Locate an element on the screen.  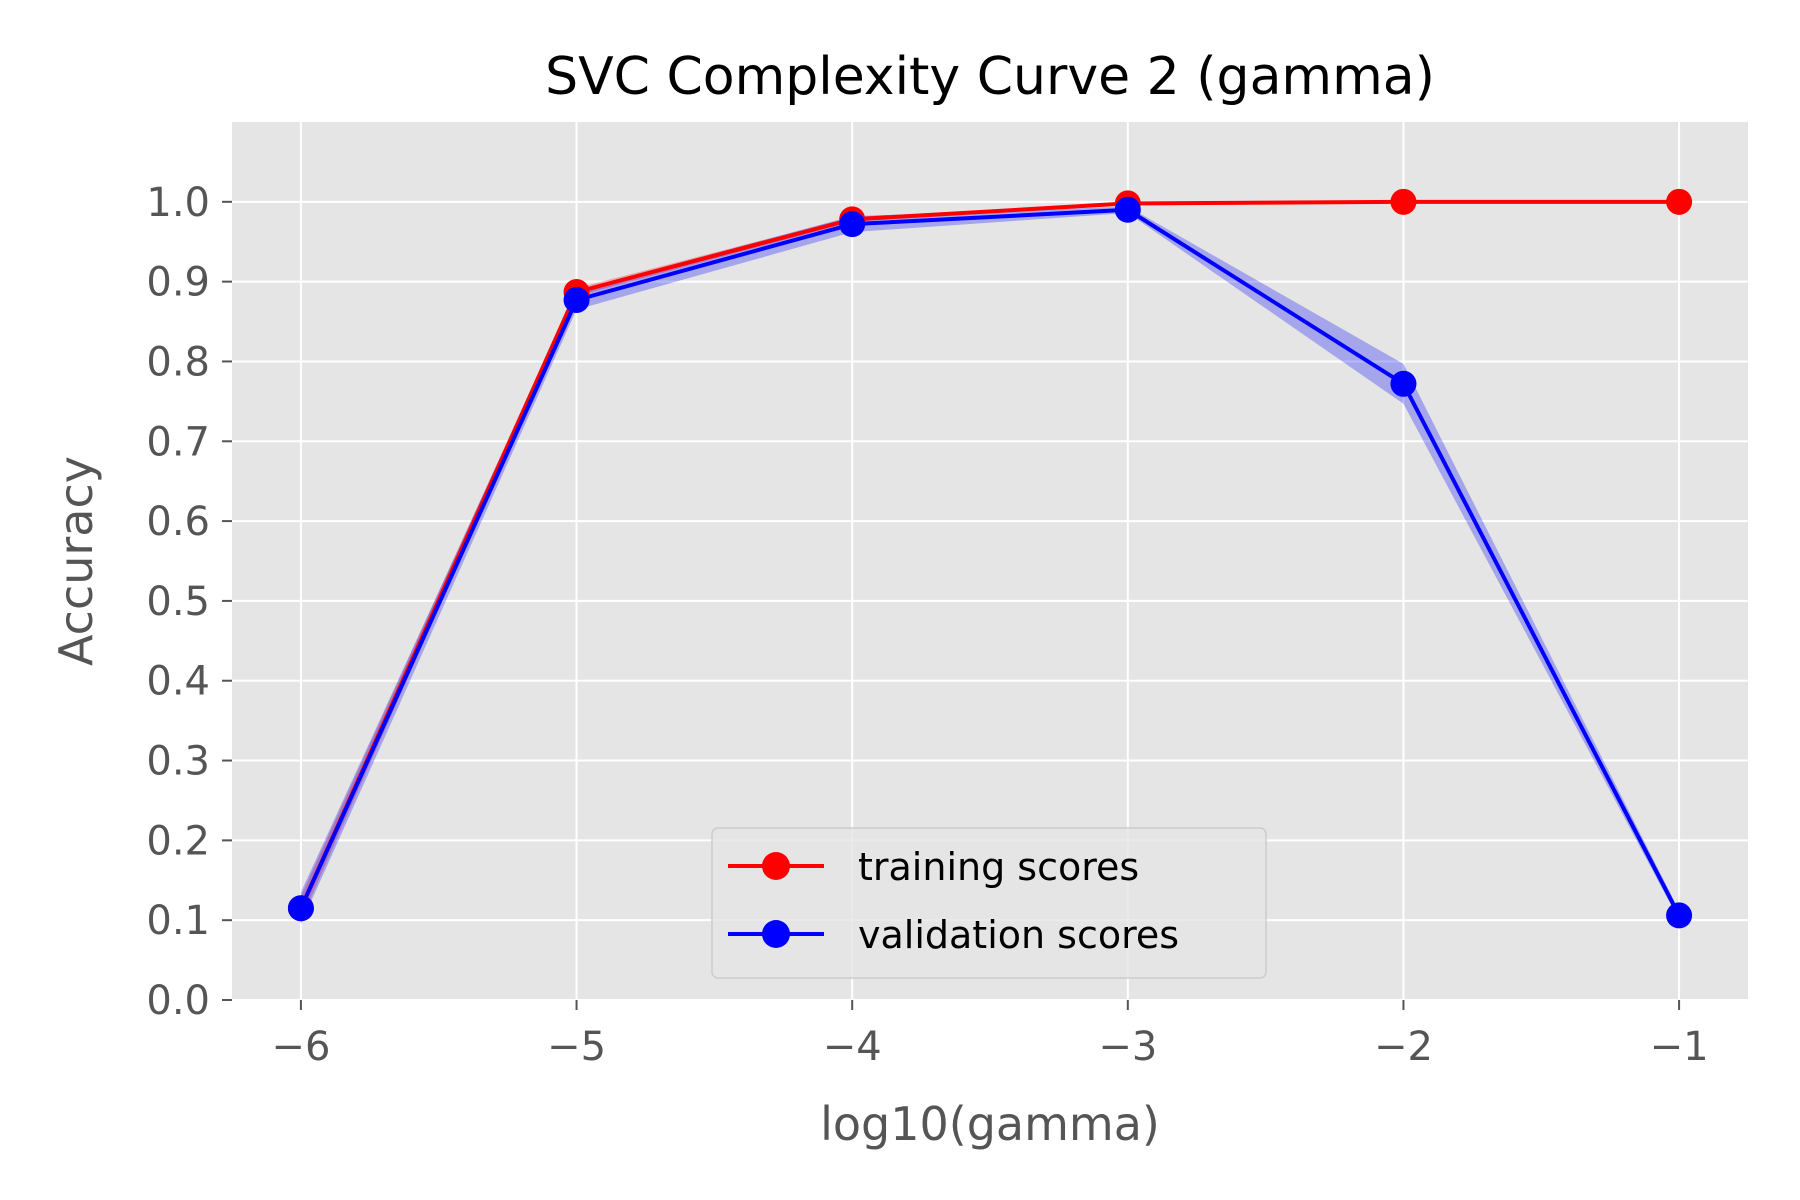
y-tick-label-8: 0.8 is located at coordinates (178, 362).